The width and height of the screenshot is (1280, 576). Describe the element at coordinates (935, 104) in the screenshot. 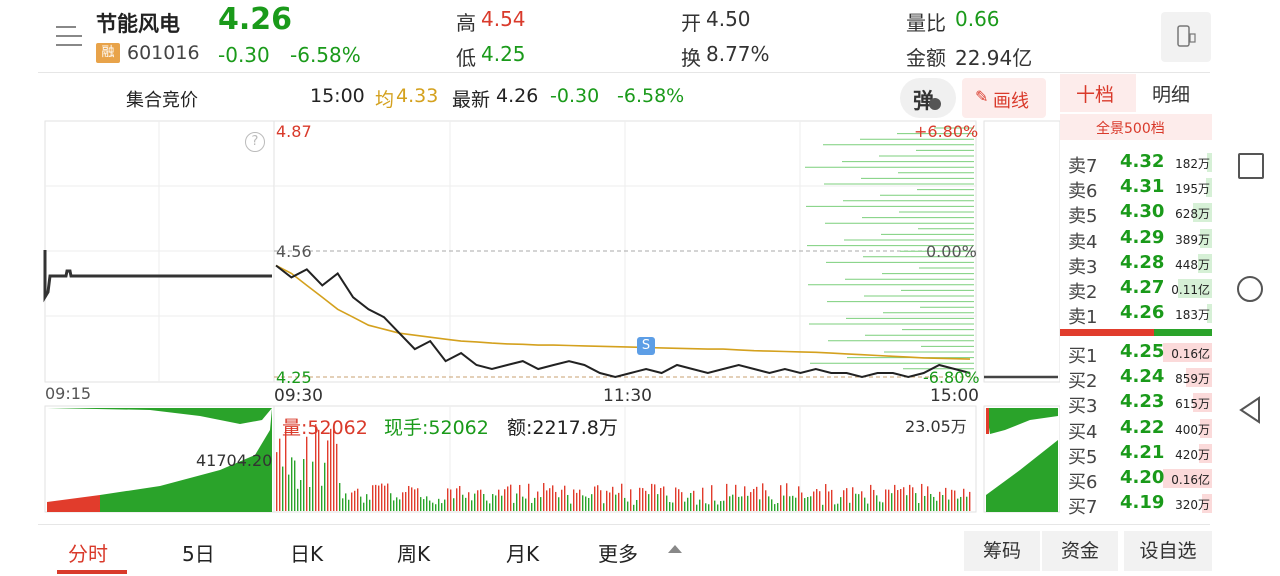

I see `danmu-off-icon` at that location.